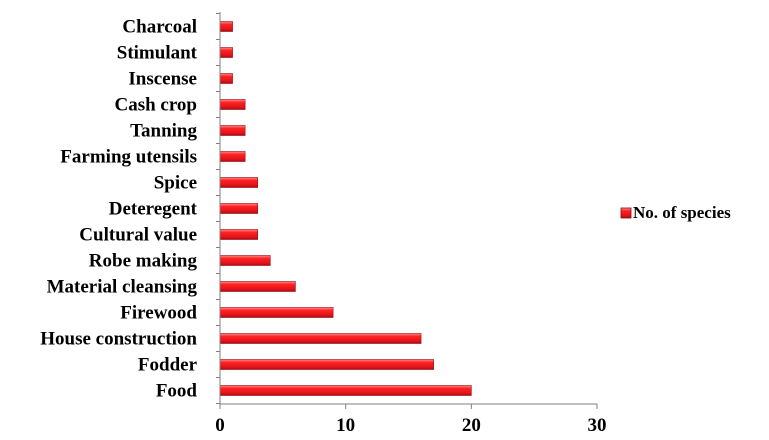 This screenshot has height=440, width=769. What do you see at coordinates (157, 53) in the screenshot?
I see `category-label: Stimulant` at bounding box center [157, 53].